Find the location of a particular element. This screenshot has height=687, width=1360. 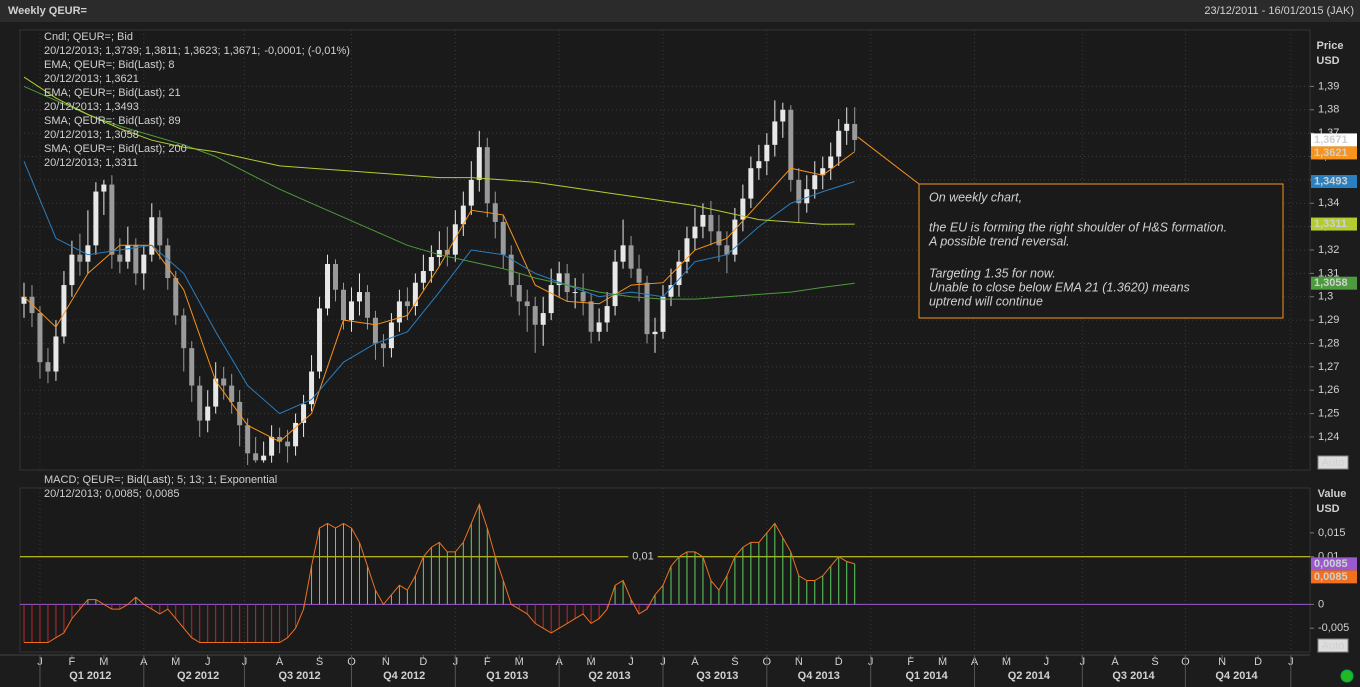

readout: 0,0085 is located at coordinates (163, 494).